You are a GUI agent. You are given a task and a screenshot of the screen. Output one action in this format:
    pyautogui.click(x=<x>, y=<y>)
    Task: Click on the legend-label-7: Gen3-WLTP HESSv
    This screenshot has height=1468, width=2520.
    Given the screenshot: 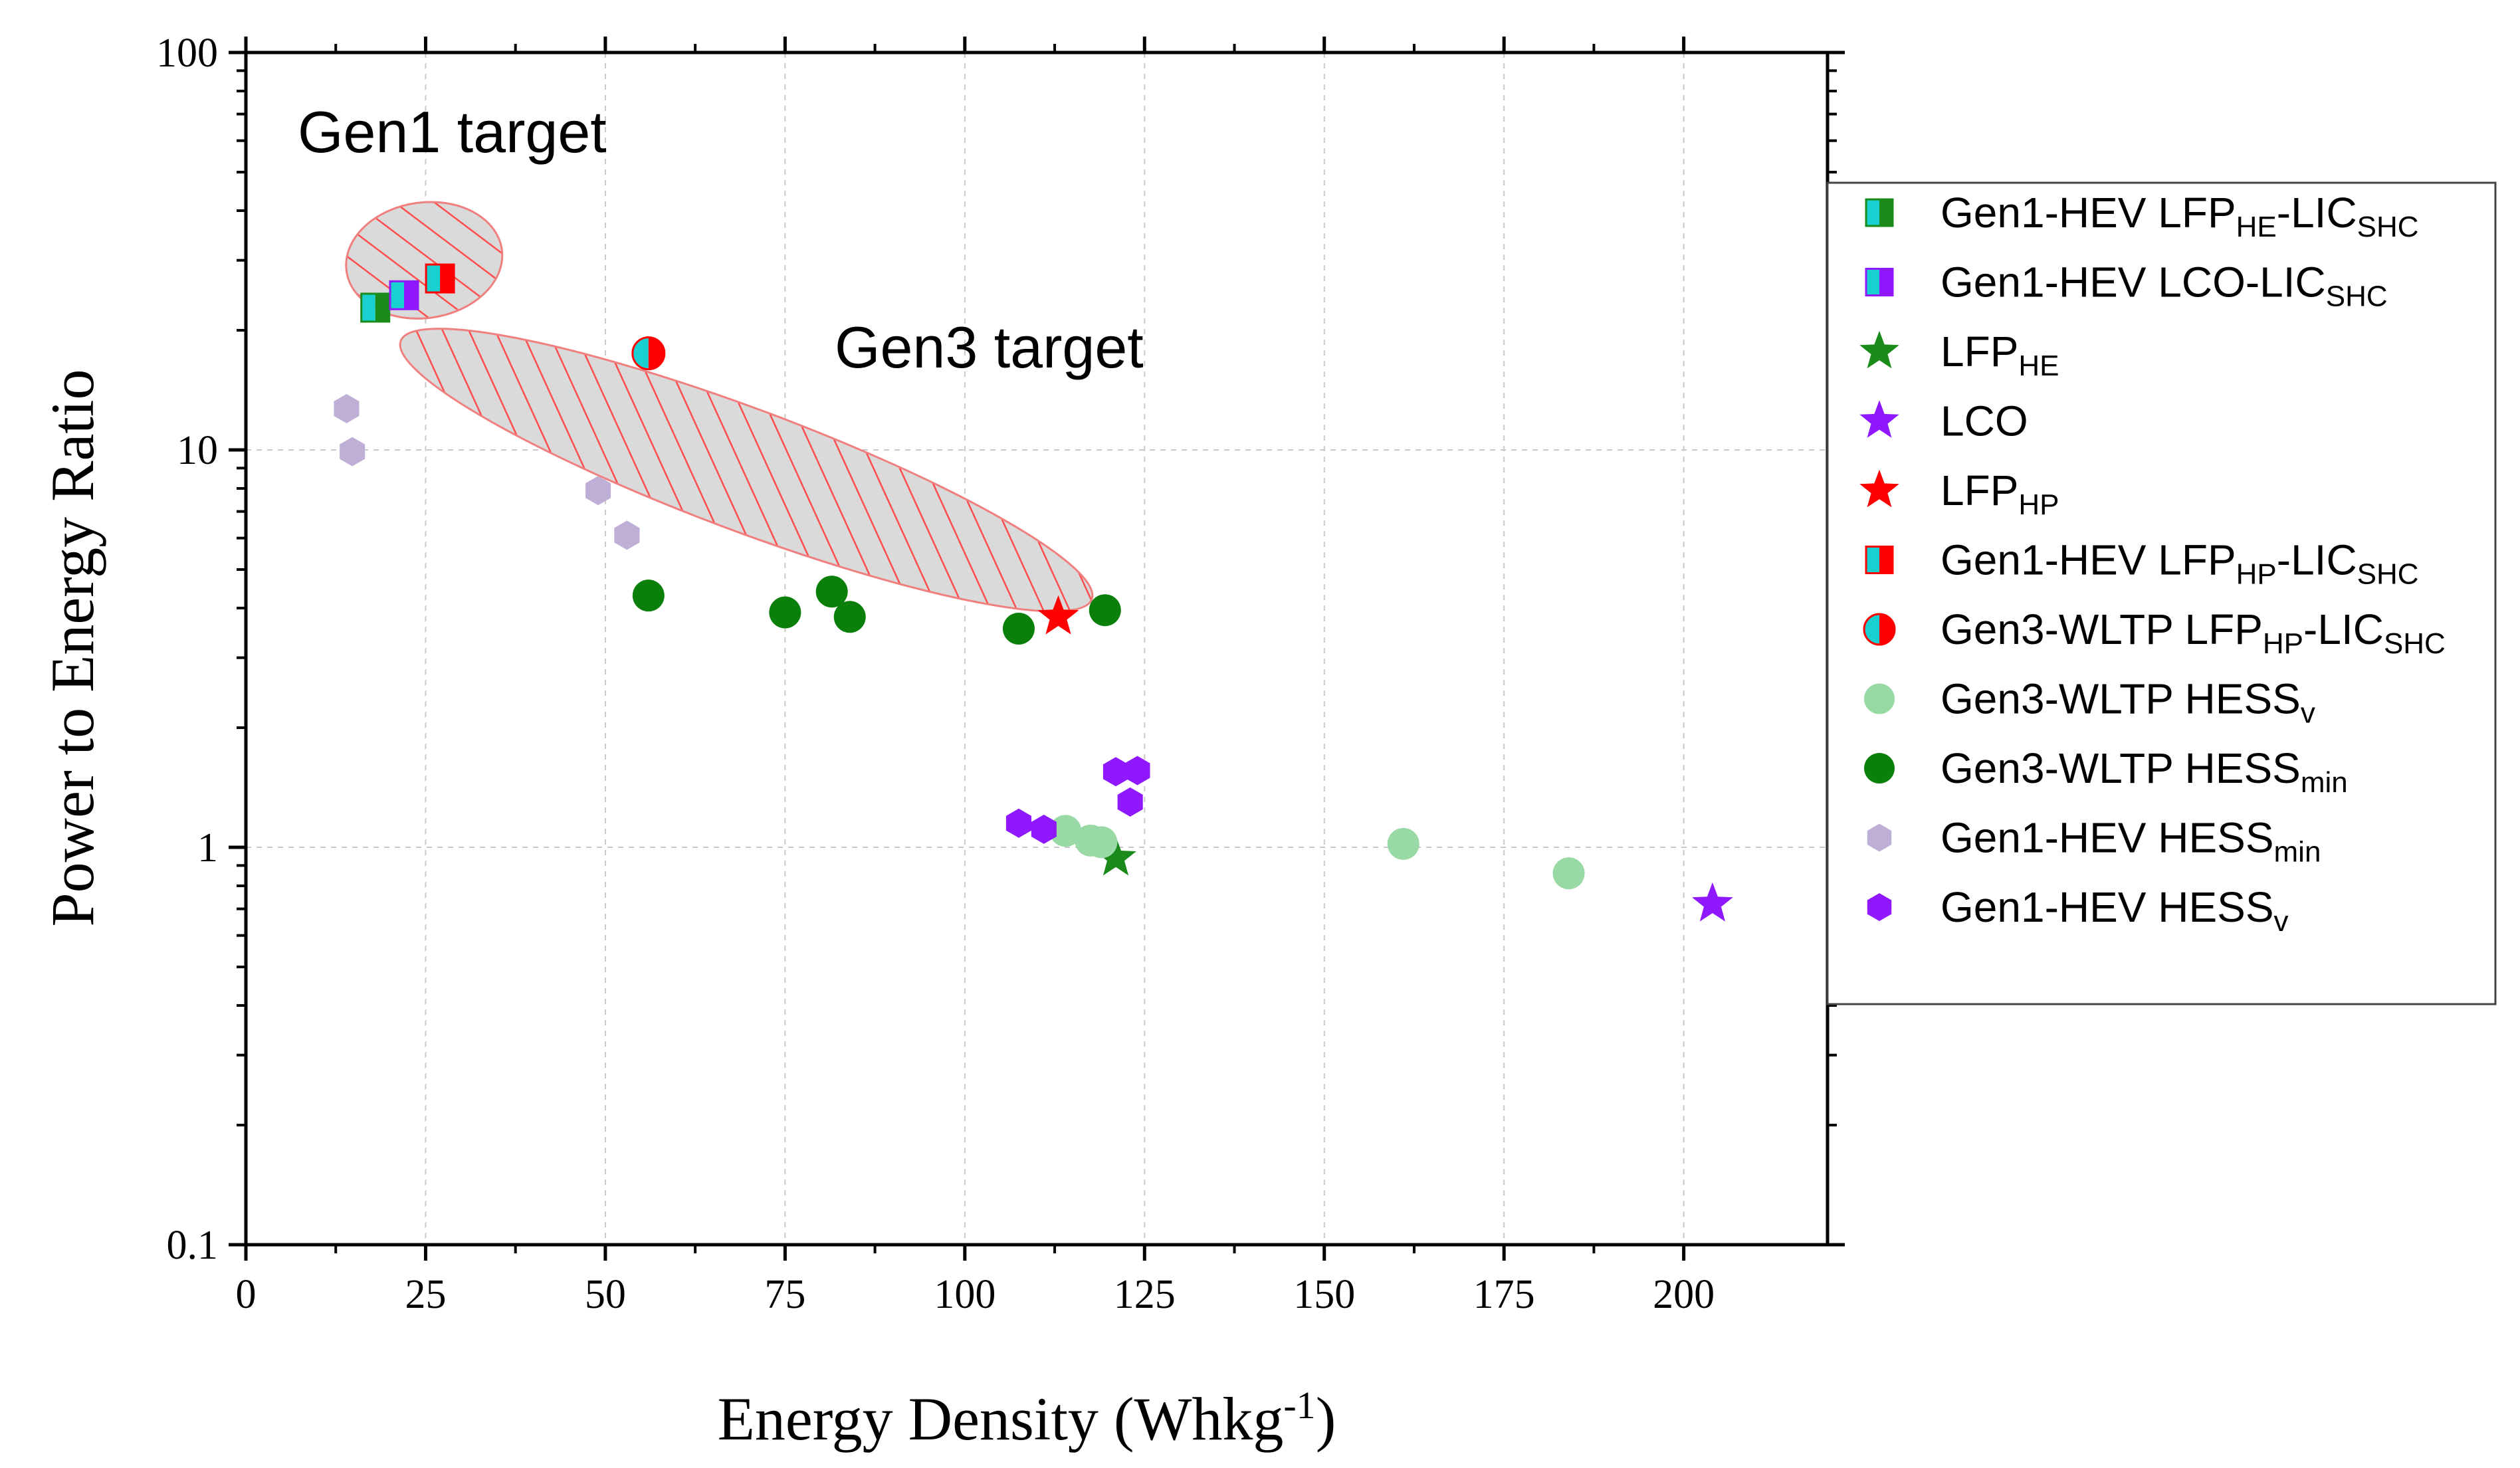 What is the action you would take?
    pyautogui.click(x=2128, y=702)
    